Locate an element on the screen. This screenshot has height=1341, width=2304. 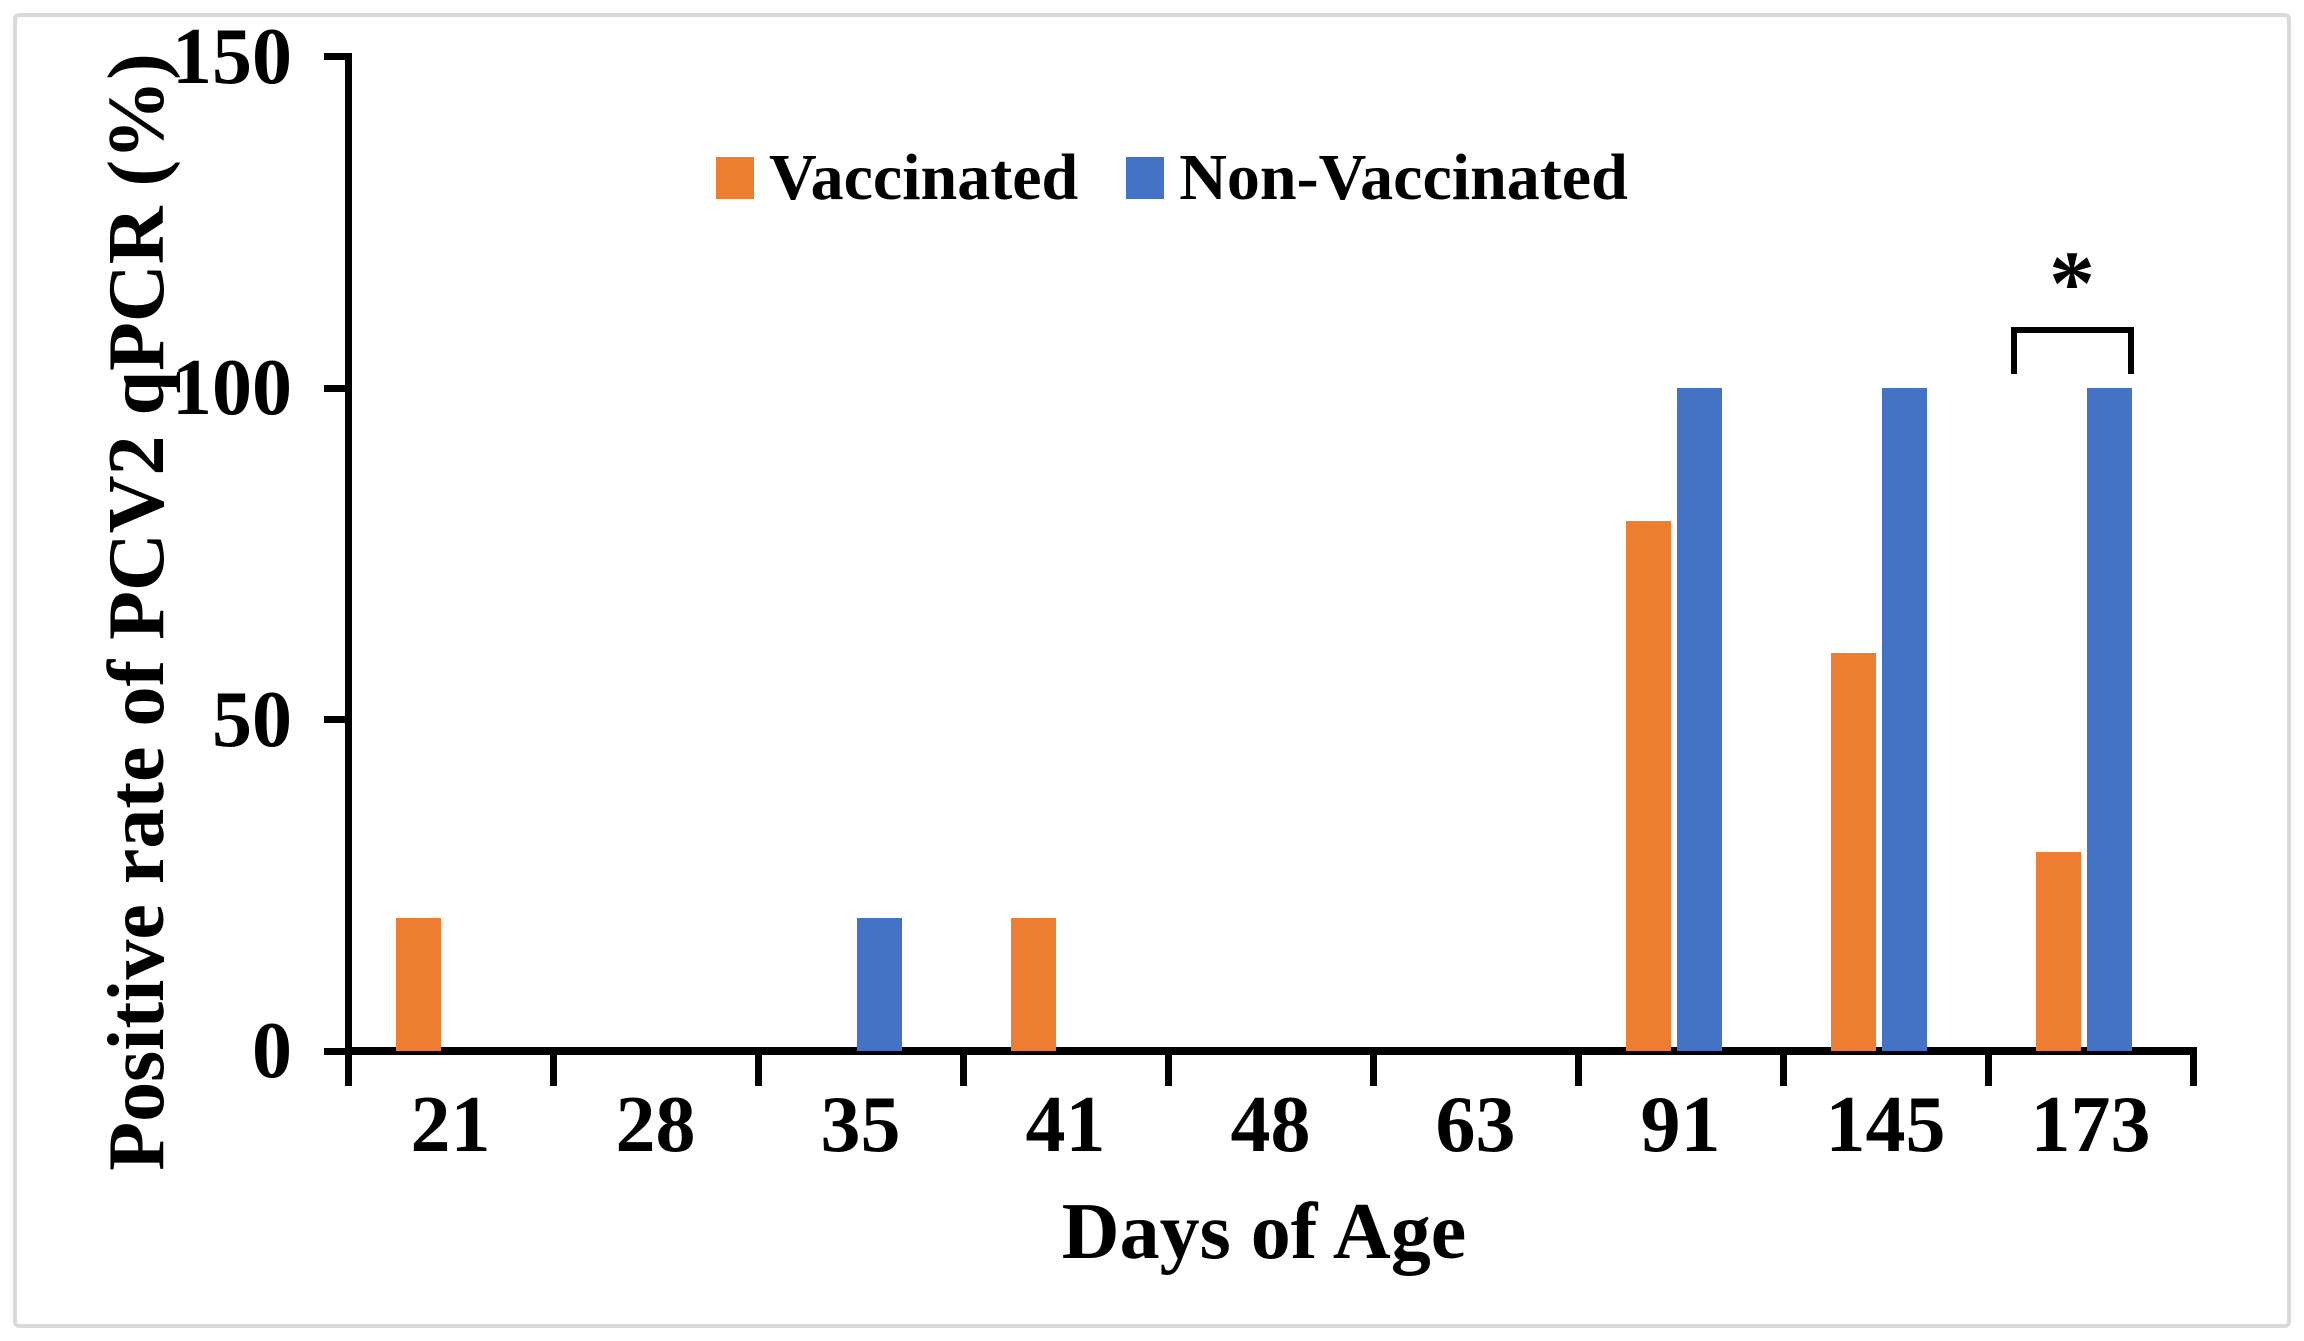
x-axis-title: Days of Age is located at coordinates (1264, 1232).